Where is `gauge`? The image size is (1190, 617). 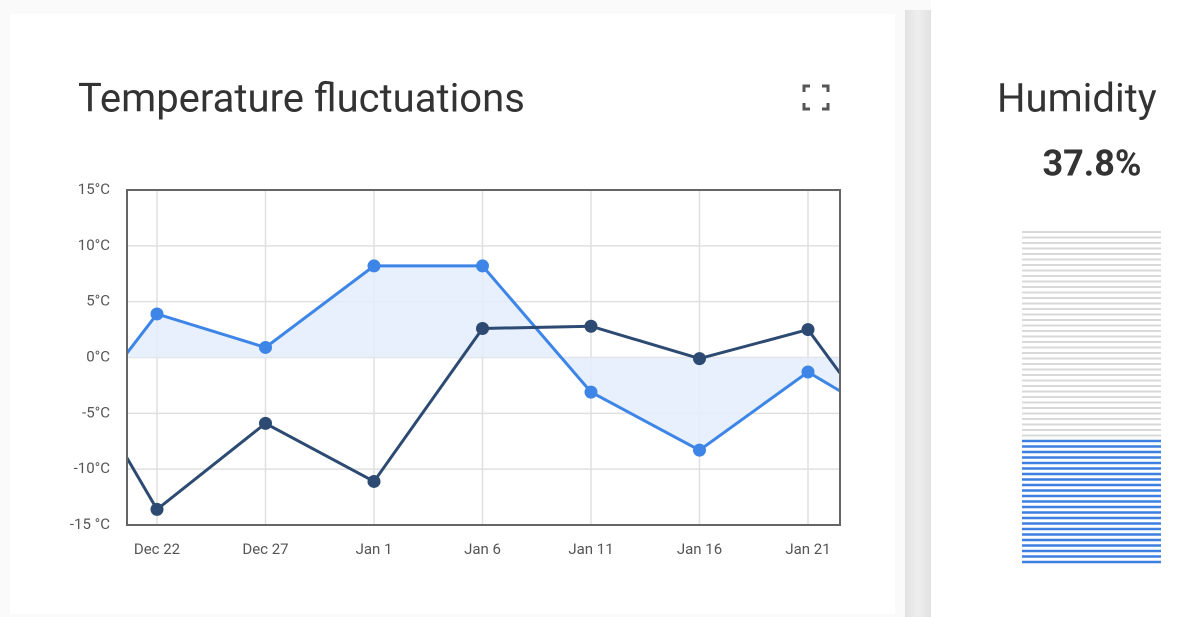
gauge is located at coordinates (1091, 397).